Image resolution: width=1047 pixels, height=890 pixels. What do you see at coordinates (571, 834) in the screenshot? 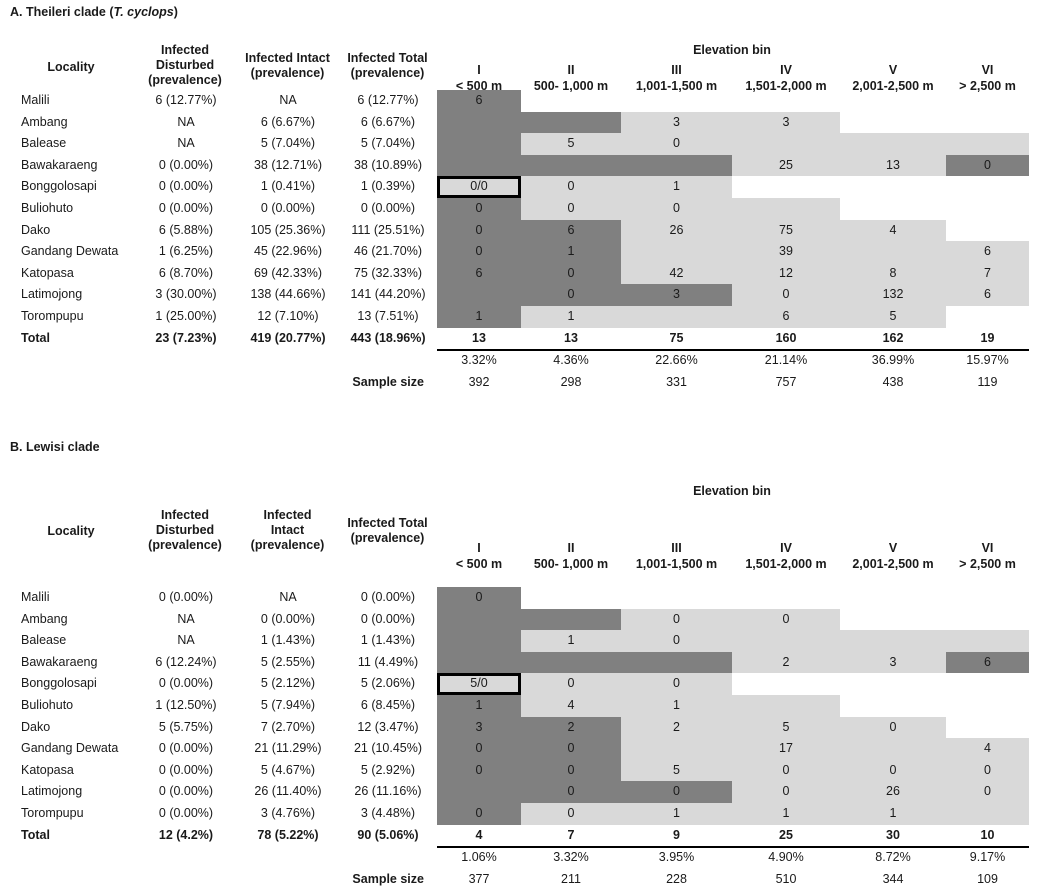
I see `total-bin-ii: 7` at bounding box center [571, 834].